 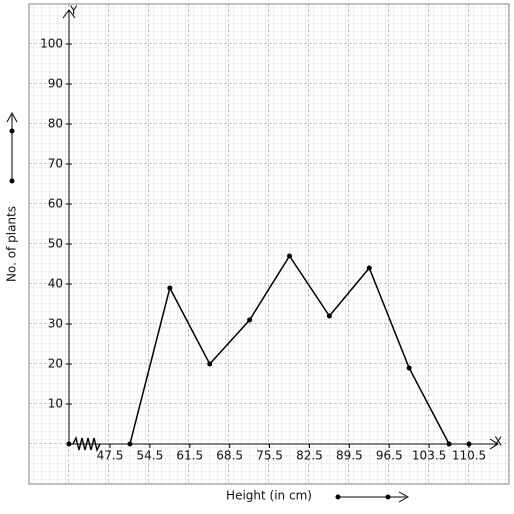 What do you see at coordinates (51, 44) in the screenshot?
I see `y-tick-label: 100` at bounding box center [51, 44].